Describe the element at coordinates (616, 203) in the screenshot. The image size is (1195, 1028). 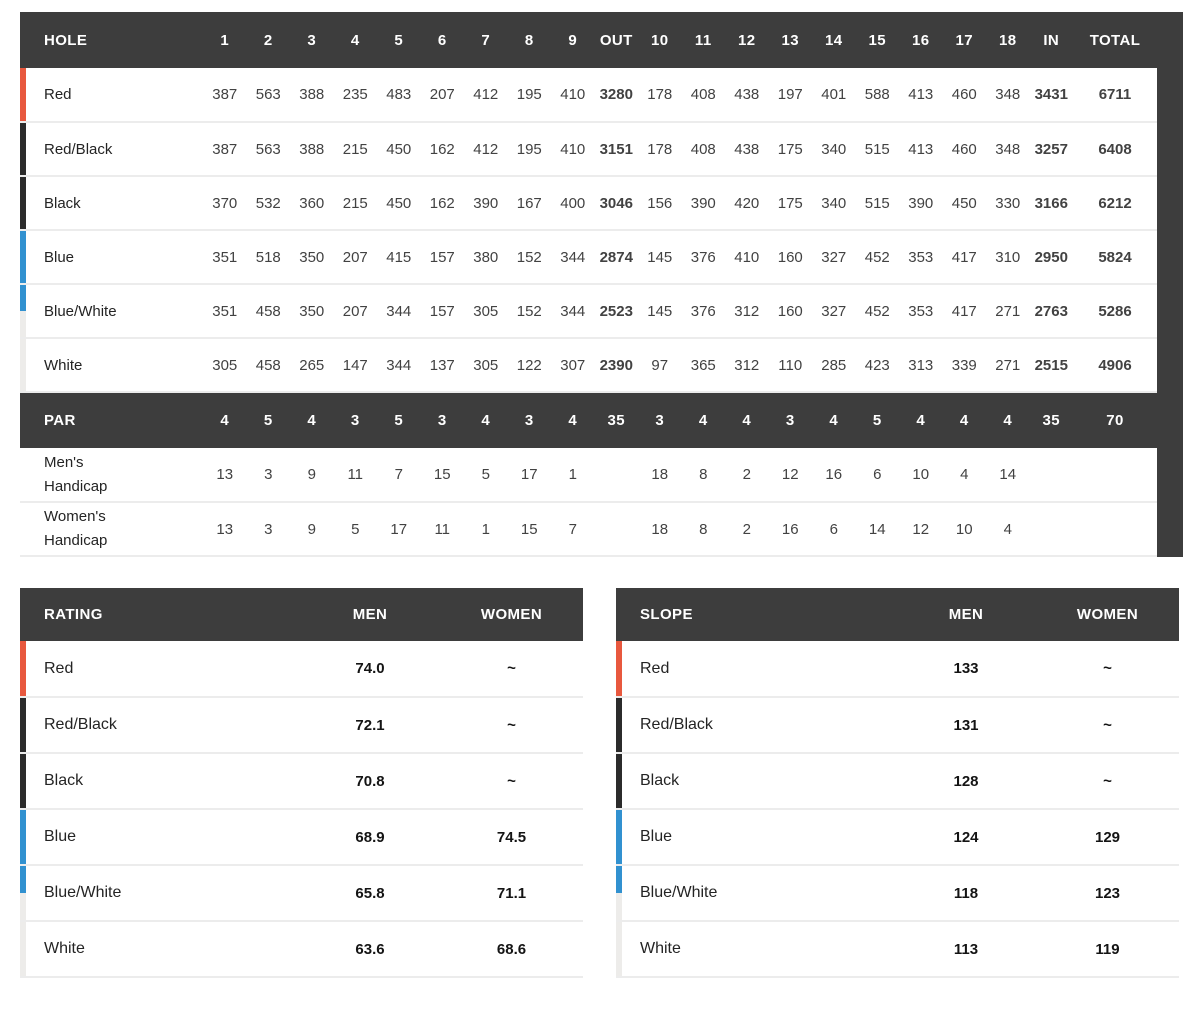
I see `score-cell: 3046` at that location.